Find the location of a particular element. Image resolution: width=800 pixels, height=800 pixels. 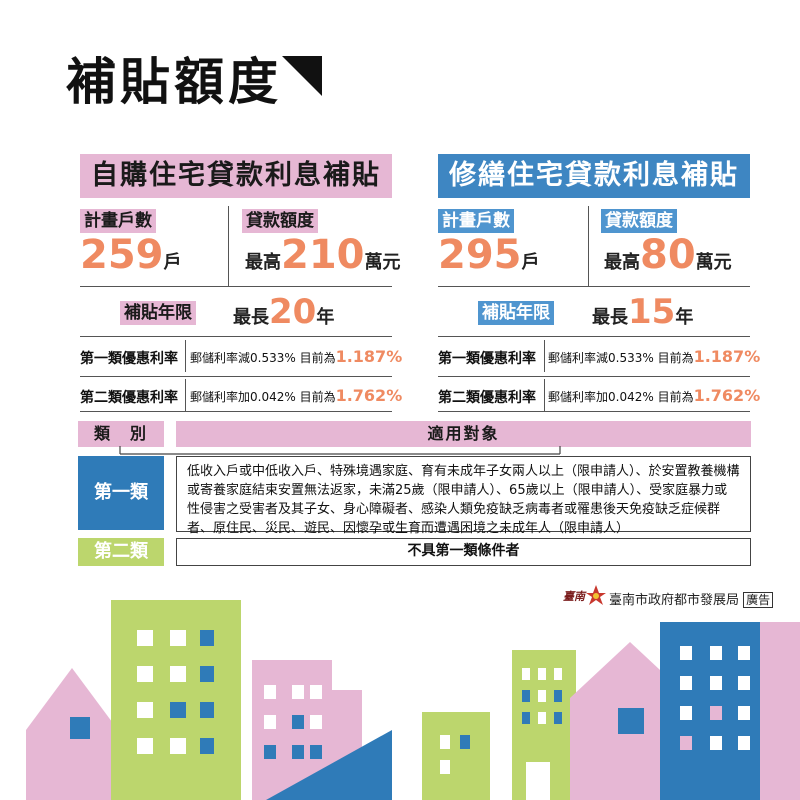

right-rate2-value: 1.762% is located at coordinates (727, 395).